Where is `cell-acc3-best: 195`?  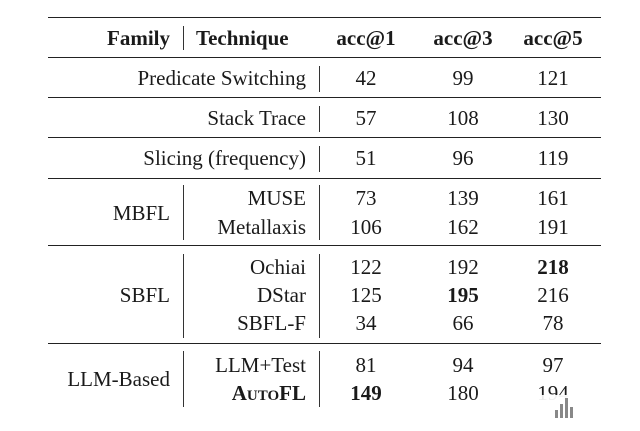 cell-acc3-best: 195 is located at coordinates (463, 295).